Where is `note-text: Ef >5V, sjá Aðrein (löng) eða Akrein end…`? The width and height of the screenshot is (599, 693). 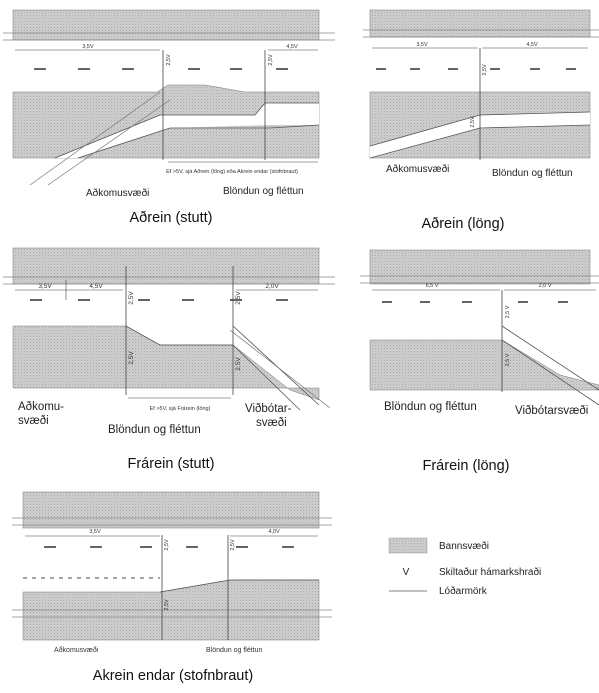
note-text: Ef >5V, sjá Aðrein (löng) eða Akrein end… is located at coordinates (232, 171).